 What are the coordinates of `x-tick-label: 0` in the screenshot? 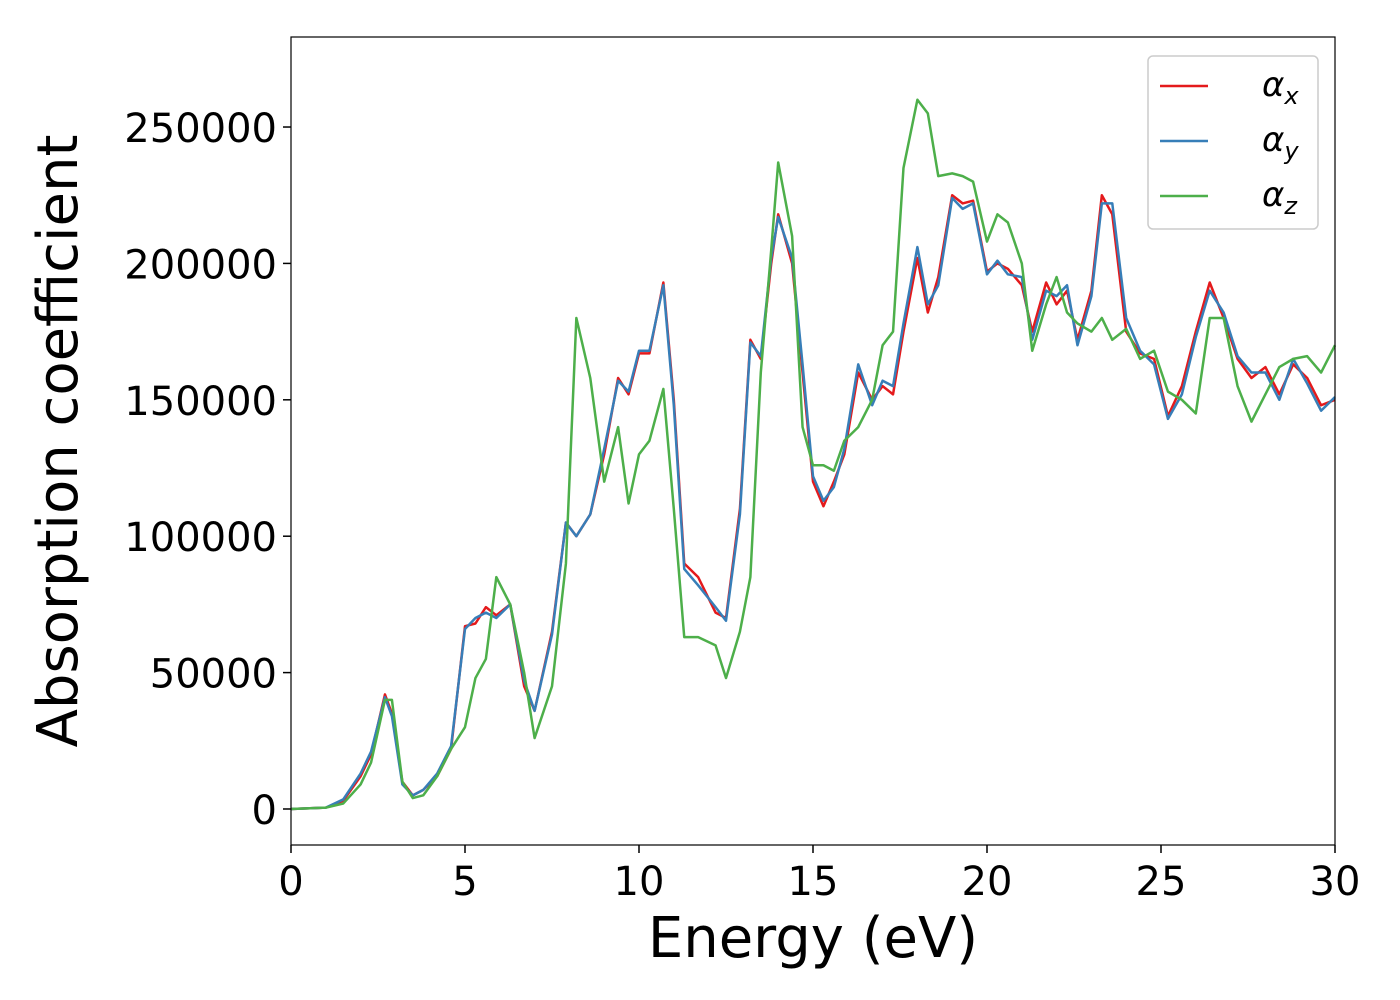 It's located at (290, 882).